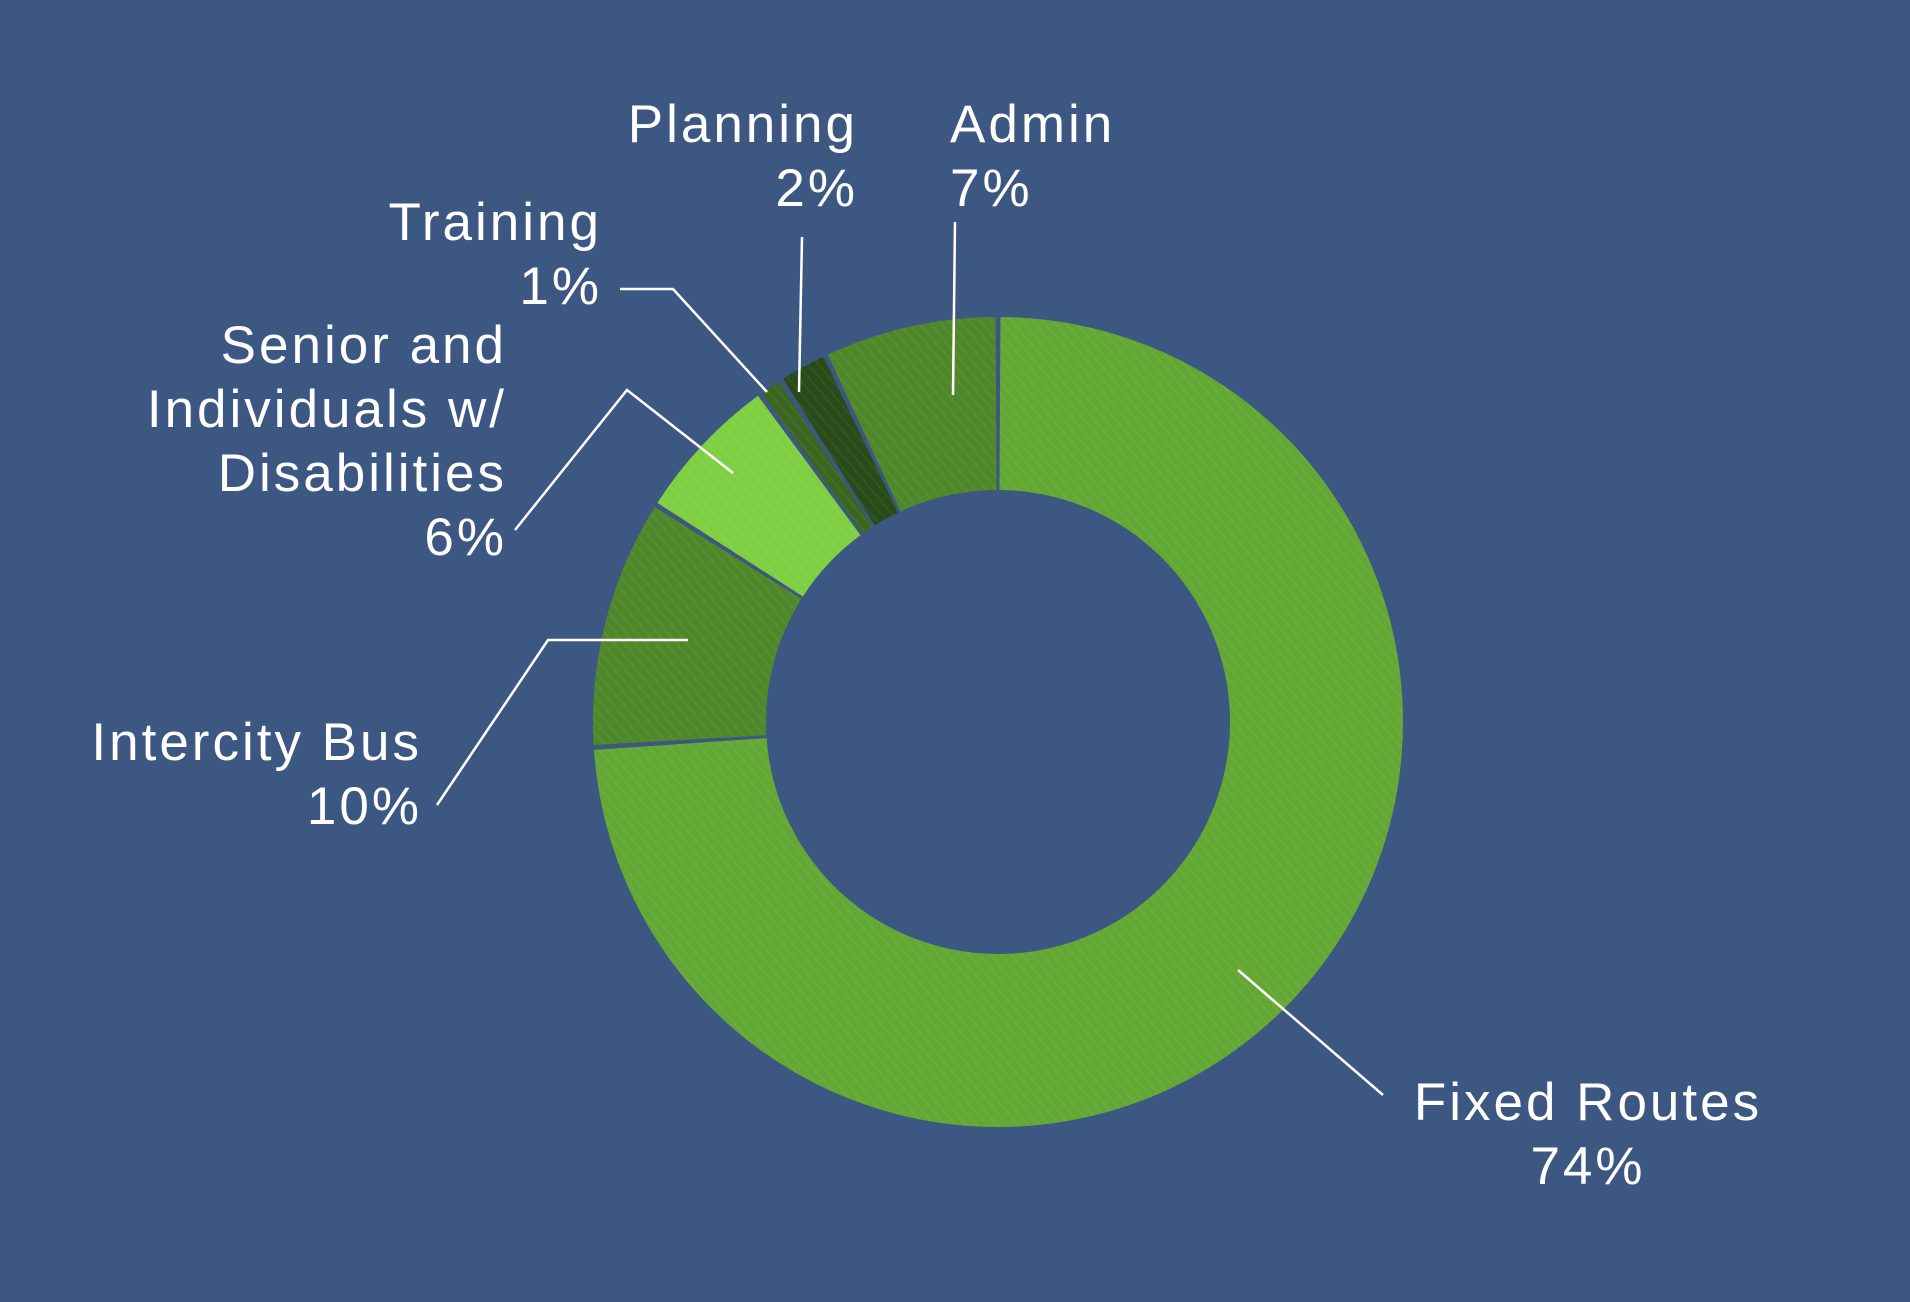 The width and height of the screenshot is (1910, 1302). I want to click on leader-line-training, so click(694, 340).